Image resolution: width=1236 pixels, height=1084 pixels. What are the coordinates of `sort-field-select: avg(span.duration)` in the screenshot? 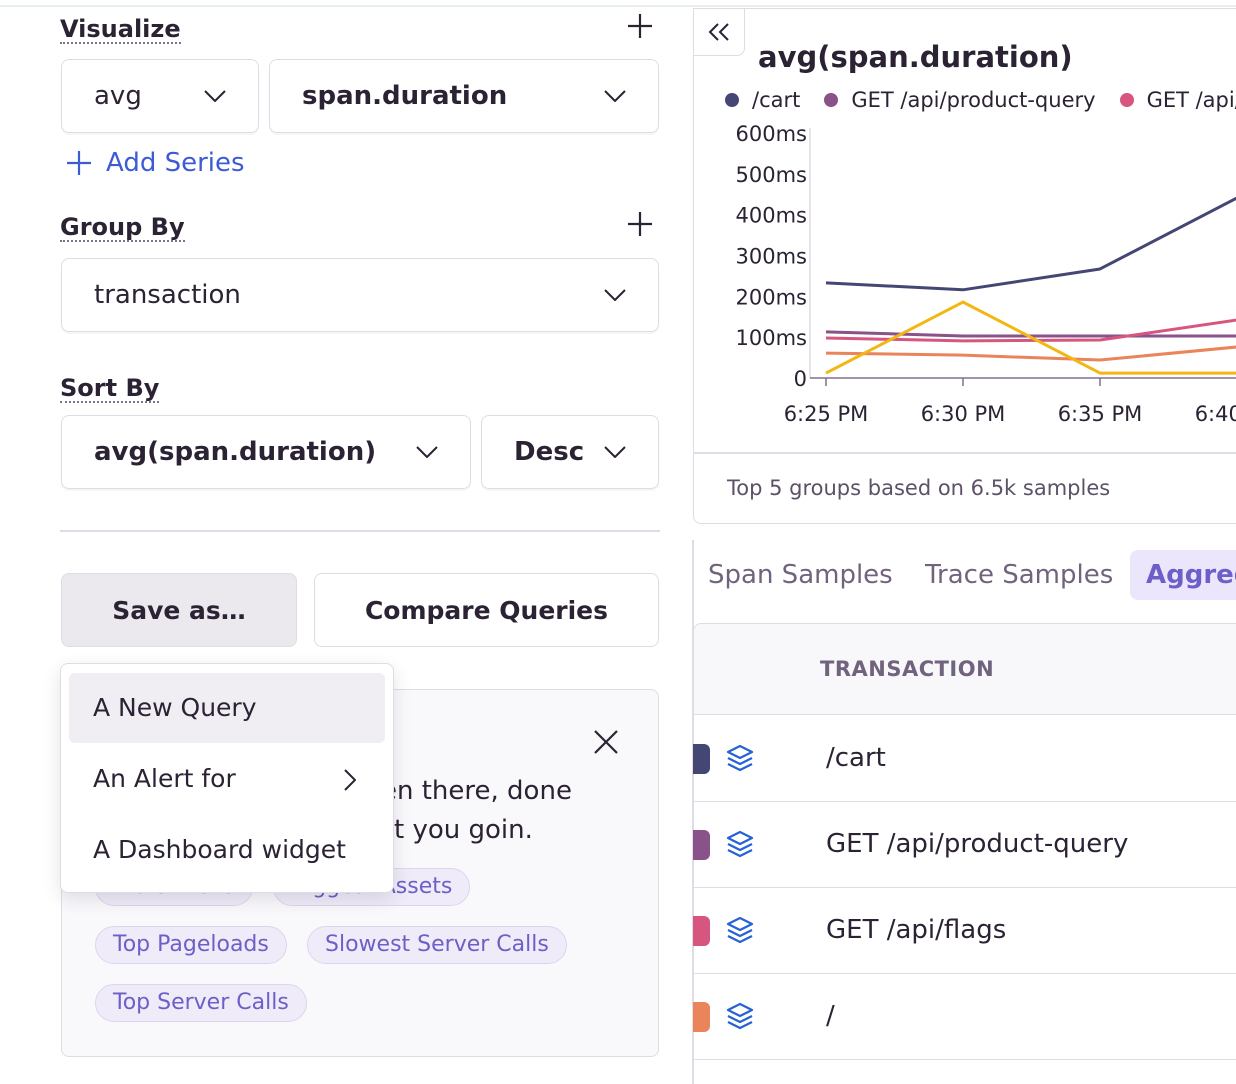 It's located at (266, 452).